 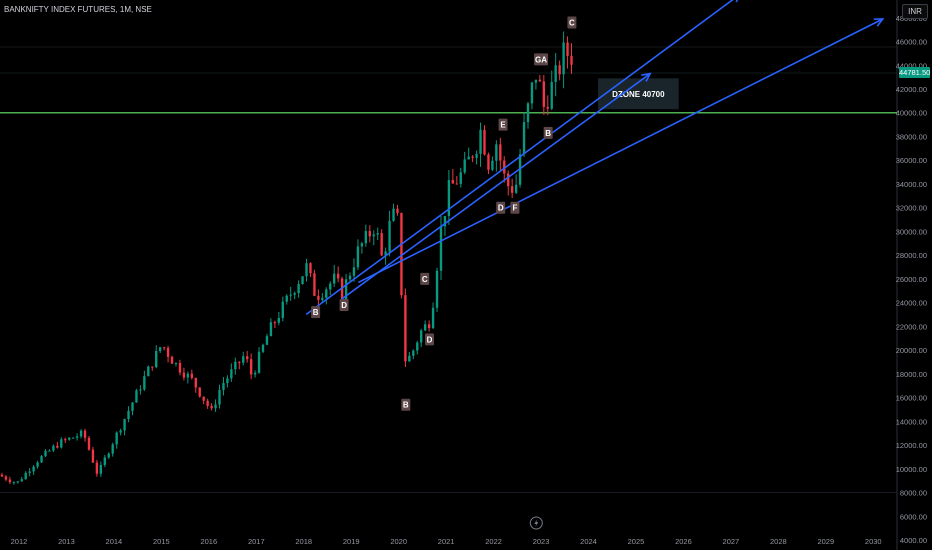 I want to click on y-tick-label: 36000.00, so click(x=911, y=160).